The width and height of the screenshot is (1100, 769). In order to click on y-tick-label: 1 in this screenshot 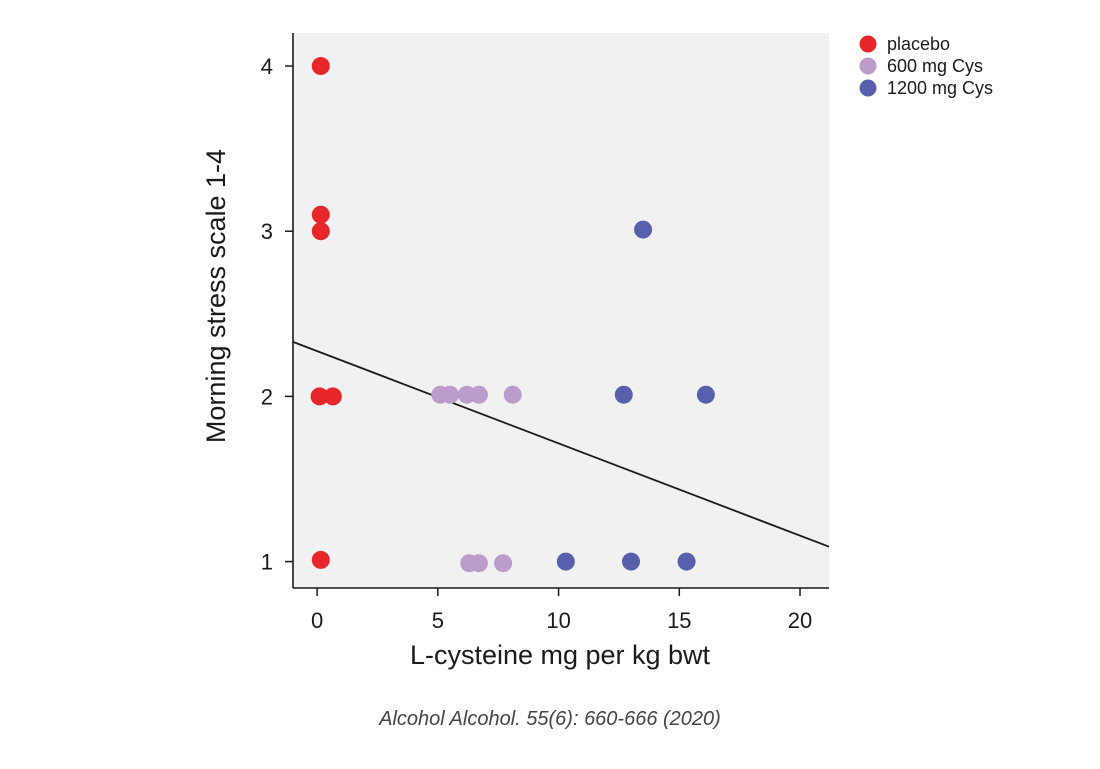, I will do `click(267, 562)`.